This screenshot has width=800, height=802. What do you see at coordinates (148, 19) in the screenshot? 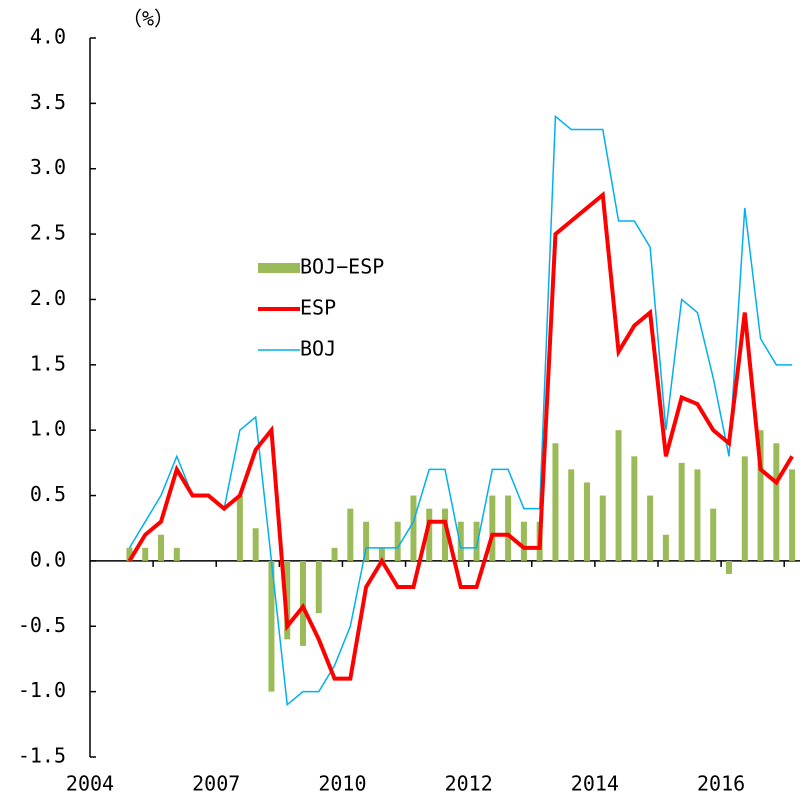
I see `y-unit-label: （%）` at bounding box center [148, 19].